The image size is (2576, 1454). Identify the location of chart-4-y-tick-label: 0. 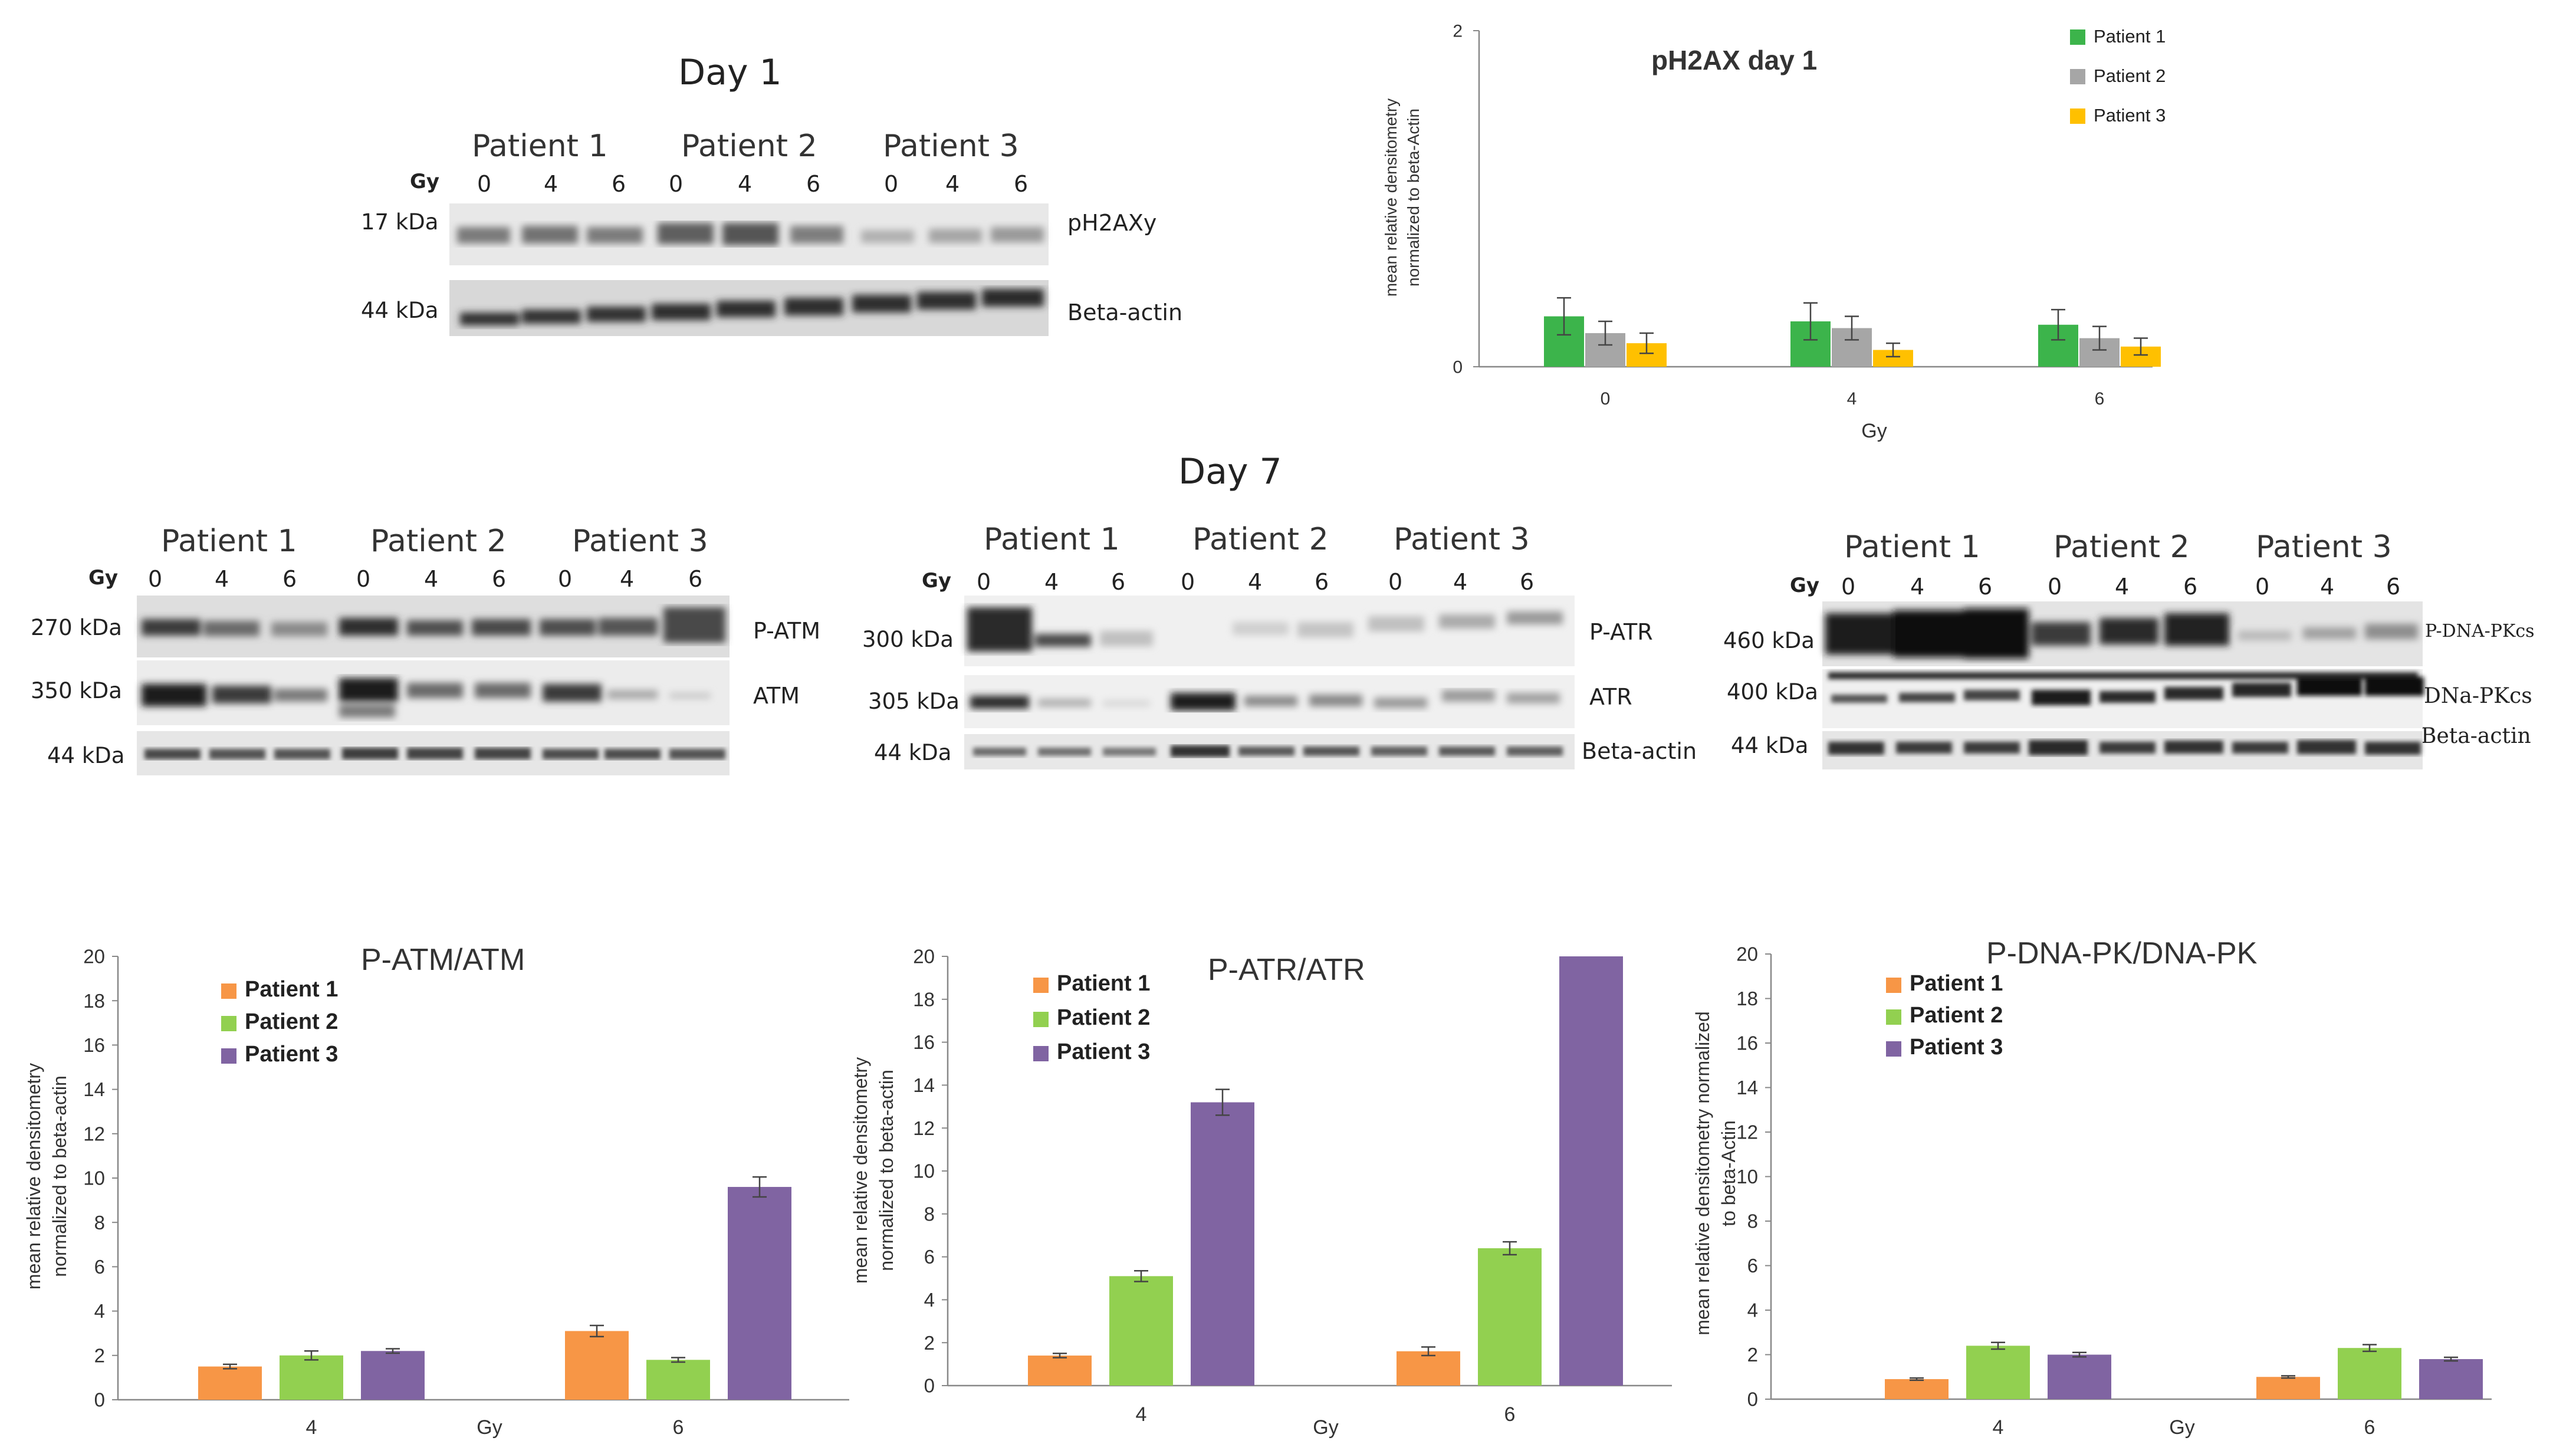
(1752, 1399).